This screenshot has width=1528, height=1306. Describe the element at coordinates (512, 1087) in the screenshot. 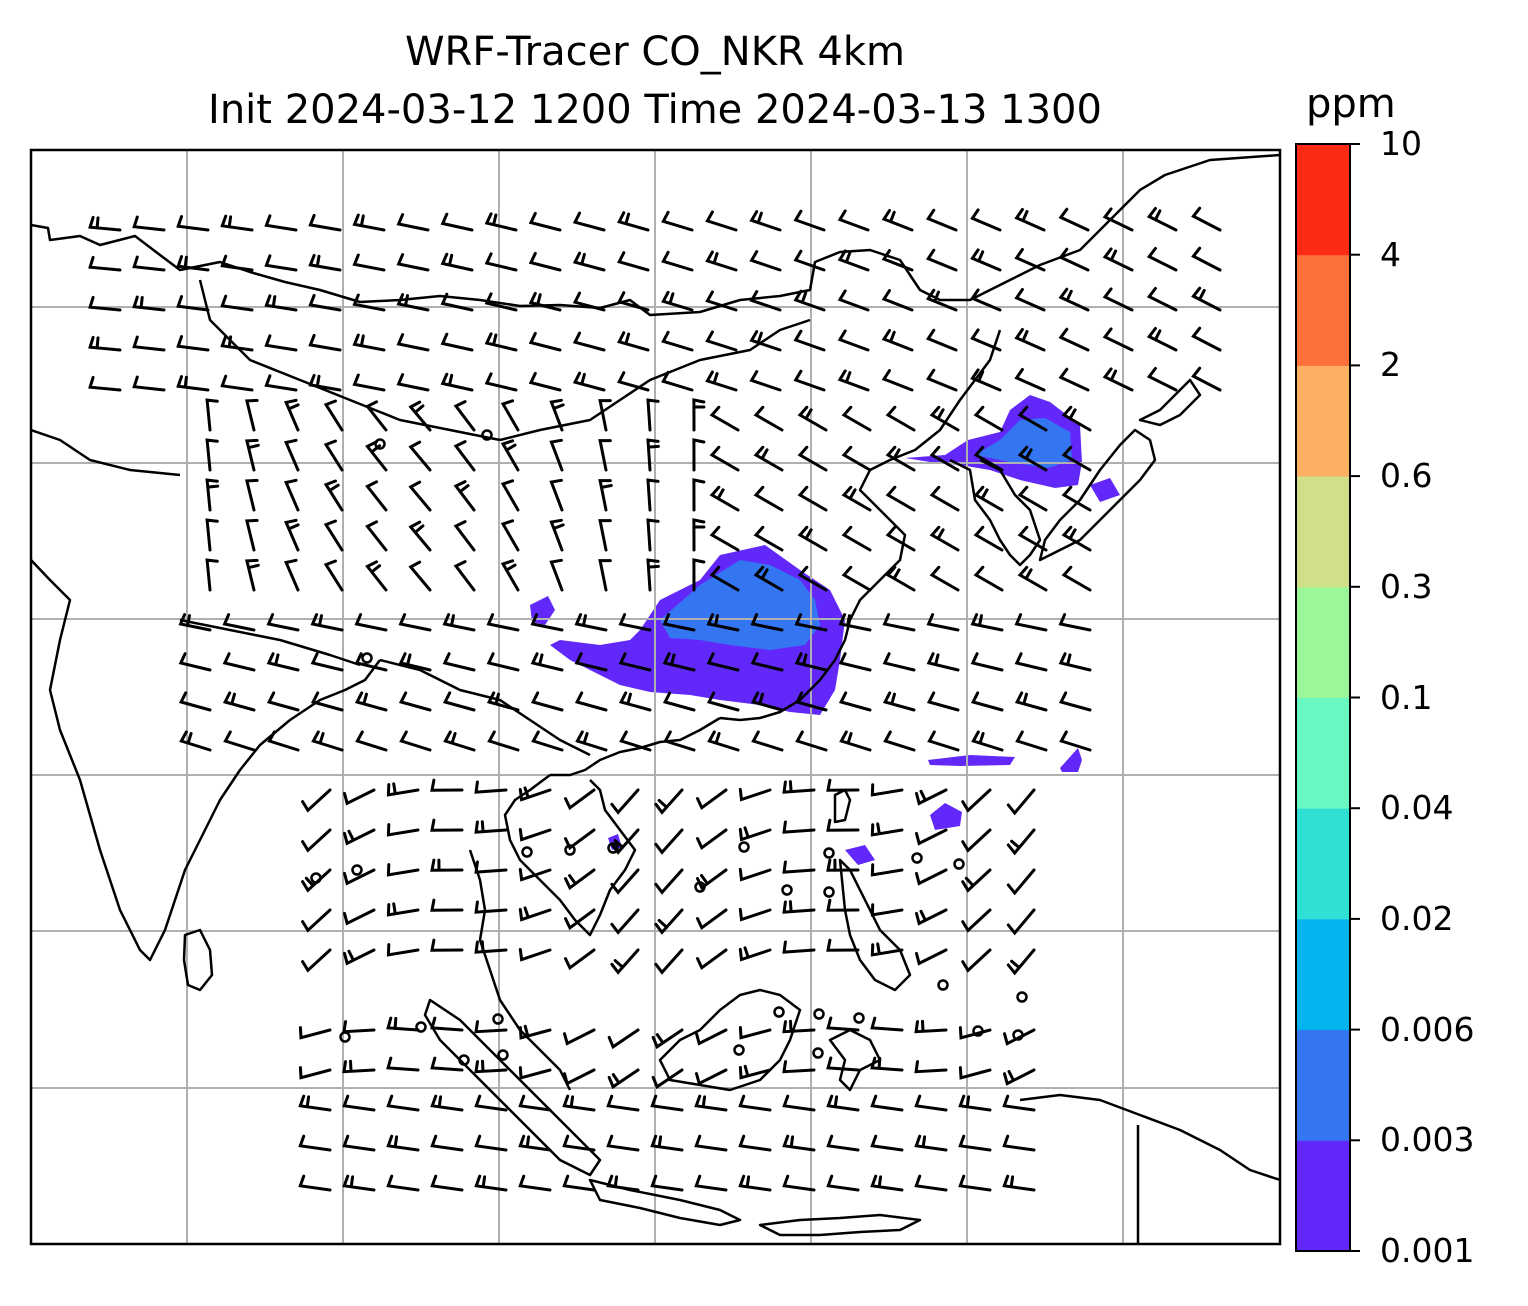

I see `coast-sumatra` at that location.